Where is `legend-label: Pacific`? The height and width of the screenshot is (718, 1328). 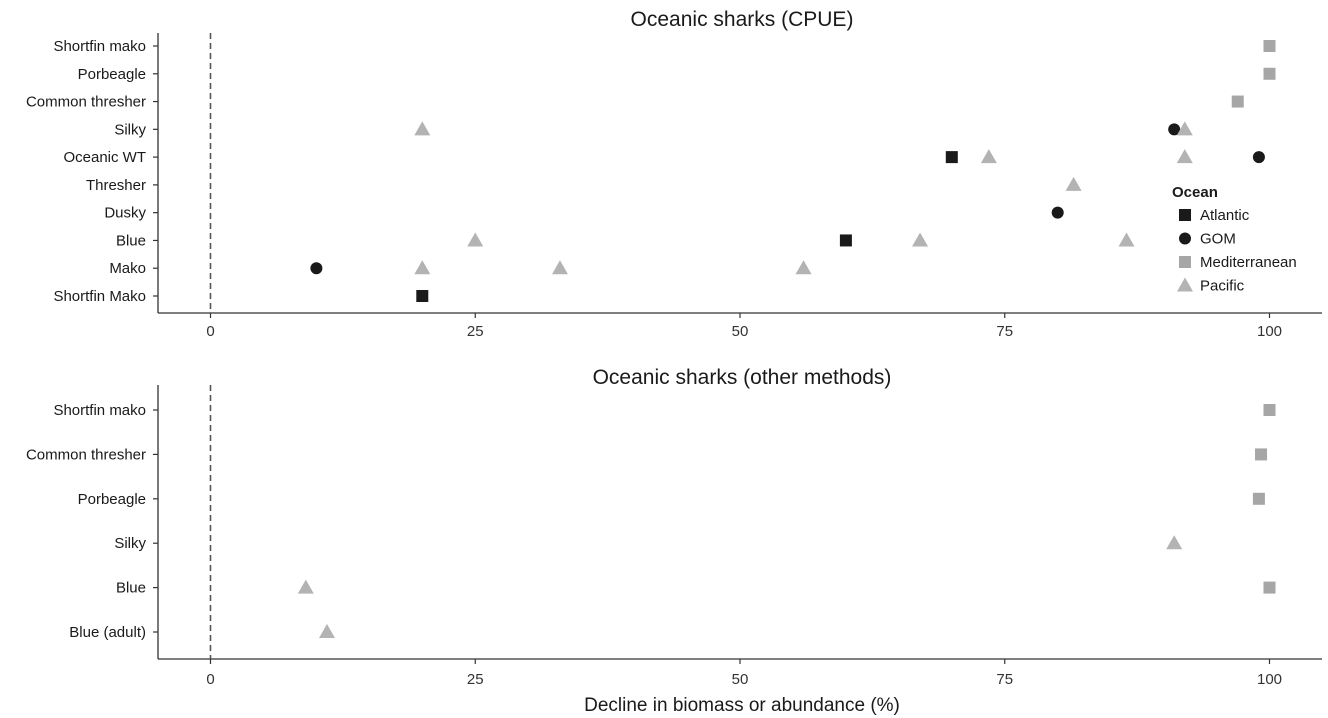 legend-label: Pacific is located at coordinates (1222, 286).